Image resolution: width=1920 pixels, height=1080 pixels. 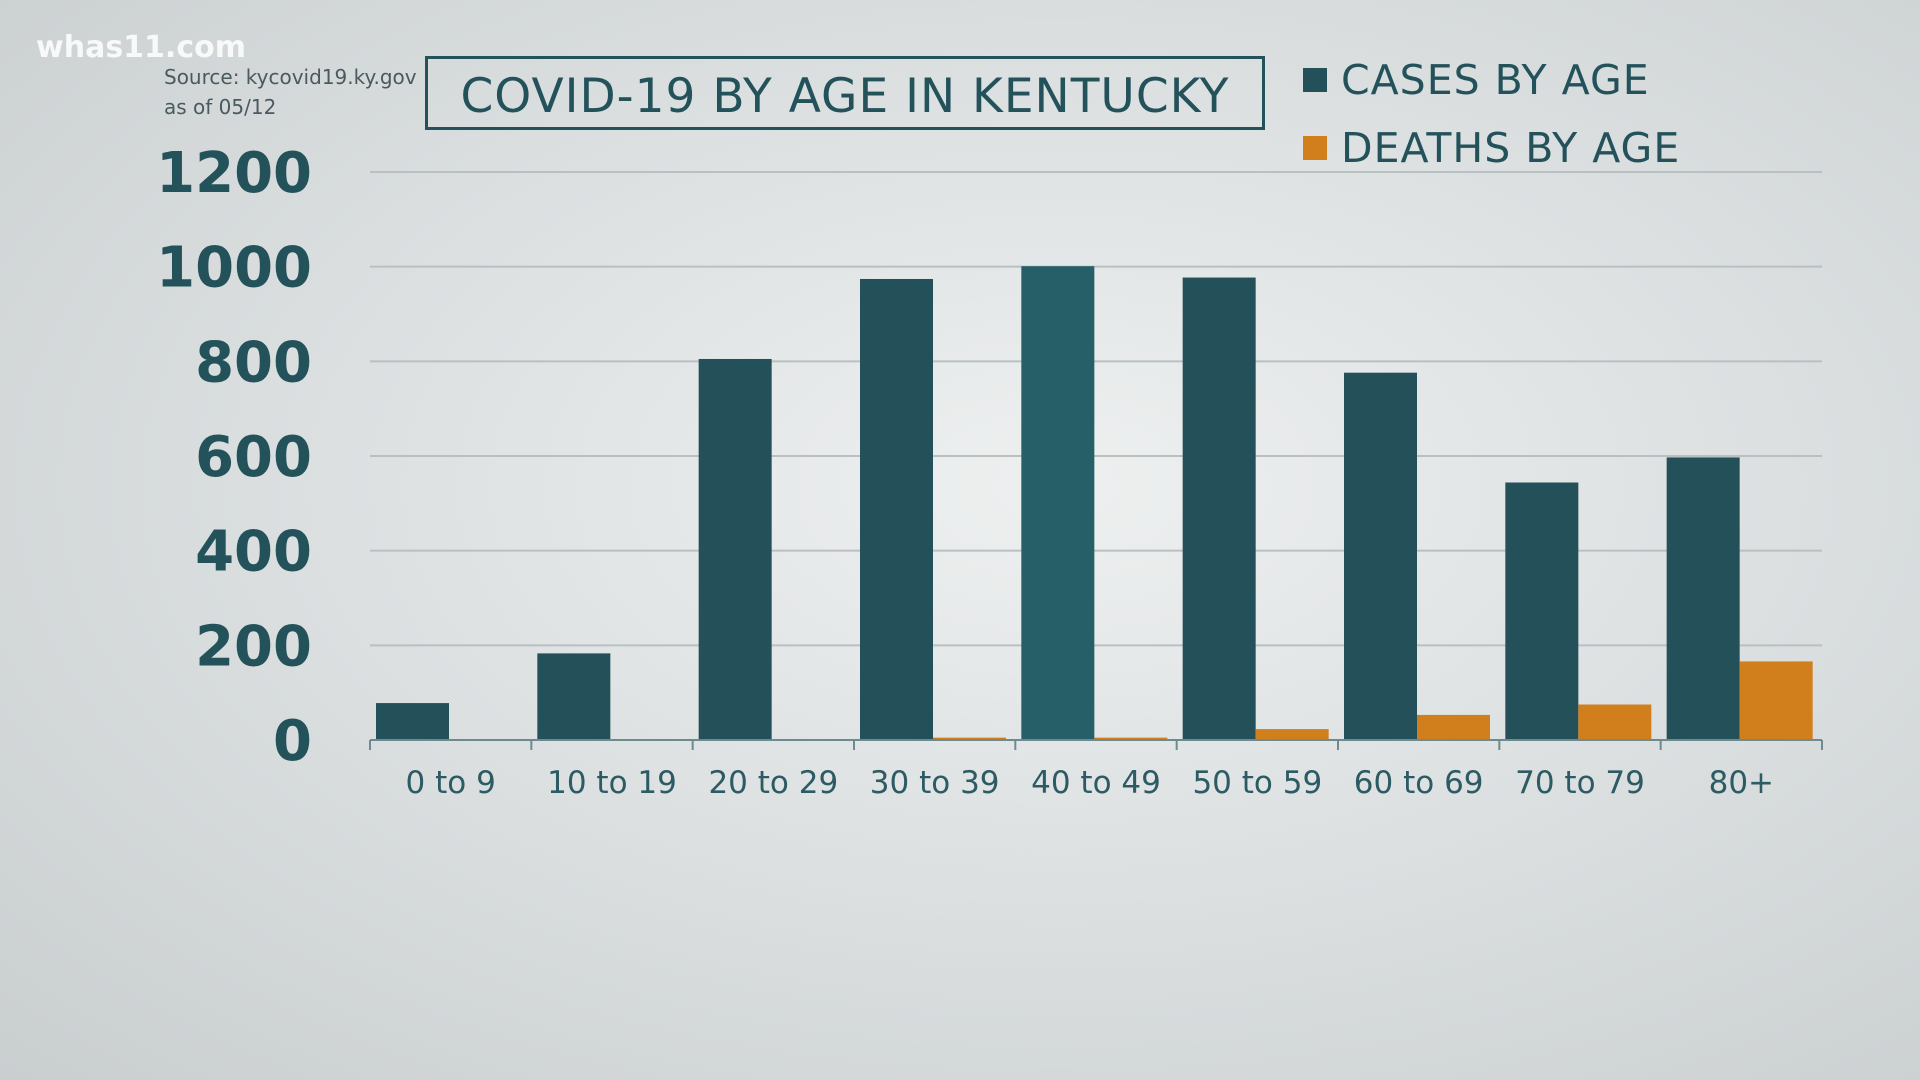 What do you see at coordinates (845, 96) in the screenshot?
I see `chart-title: COVID-19 BY AGE IN KENTUCKY` at bounding box center [845, 96].